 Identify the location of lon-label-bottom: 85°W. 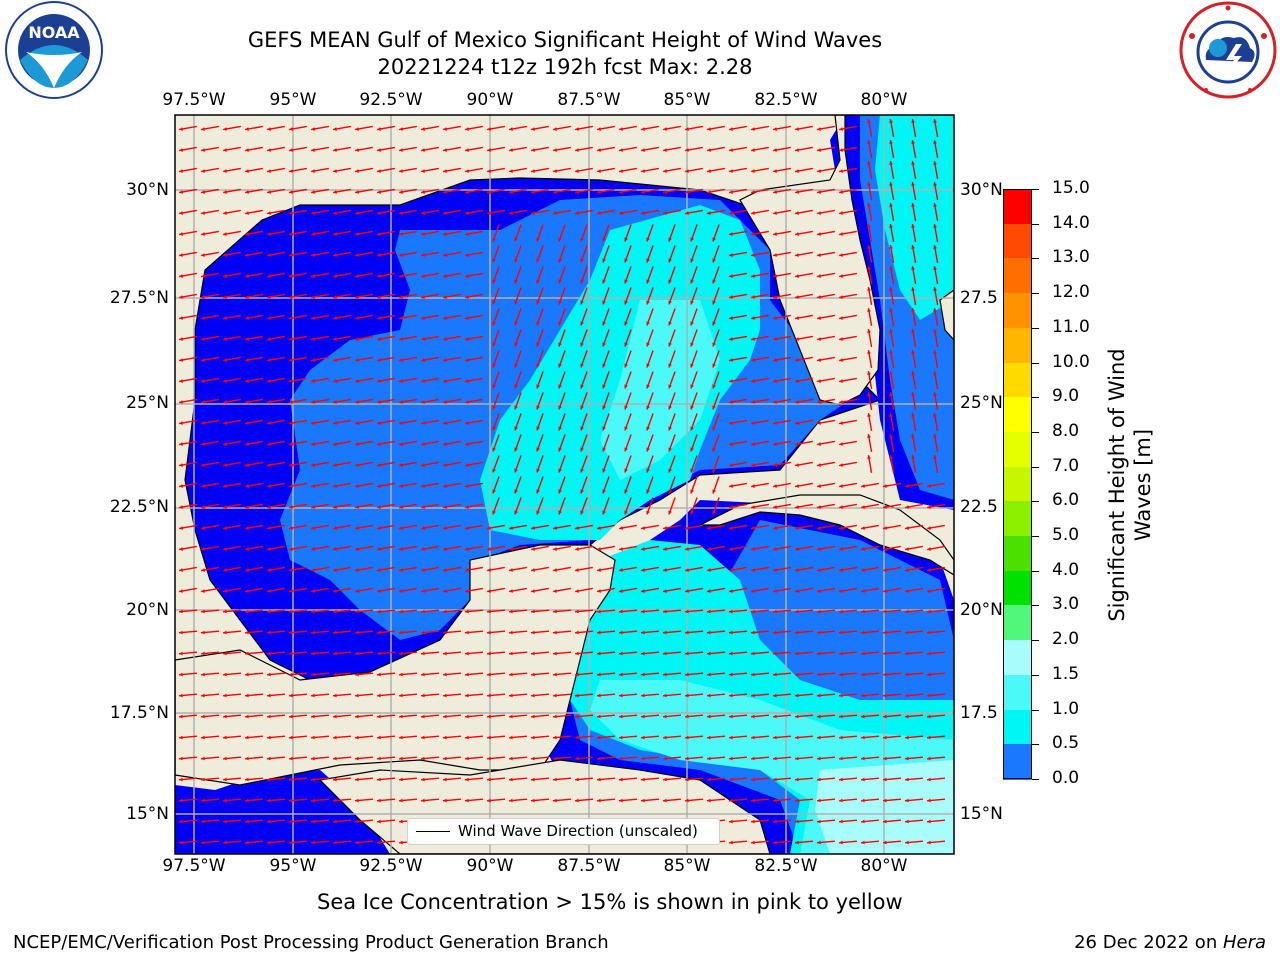
(687, 866).